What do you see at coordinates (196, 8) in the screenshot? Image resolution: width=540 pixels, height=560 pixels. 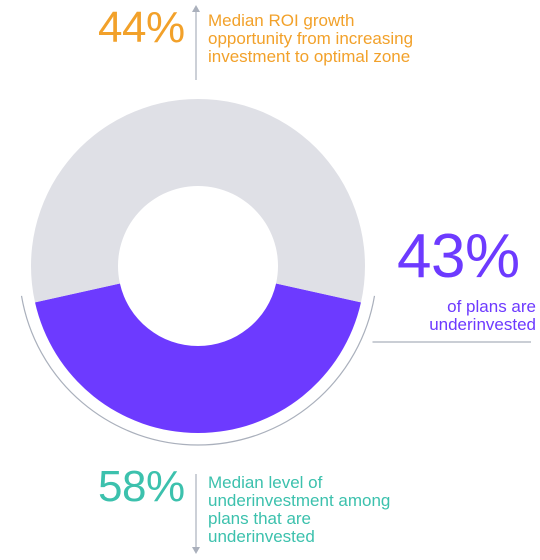 I see `top-arrow-head` at bounding box center [196, 8].